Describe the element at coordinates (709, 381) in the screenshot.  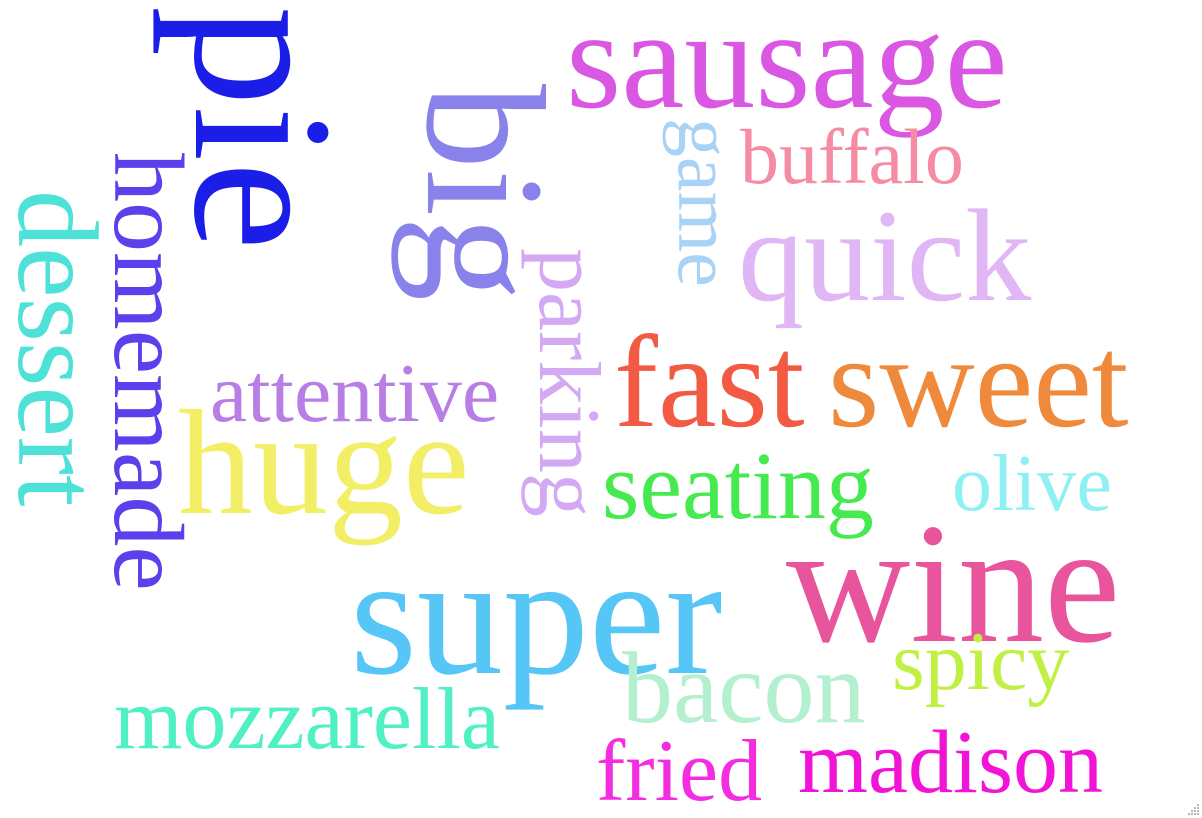
I see `word-fast: fast` at that location.